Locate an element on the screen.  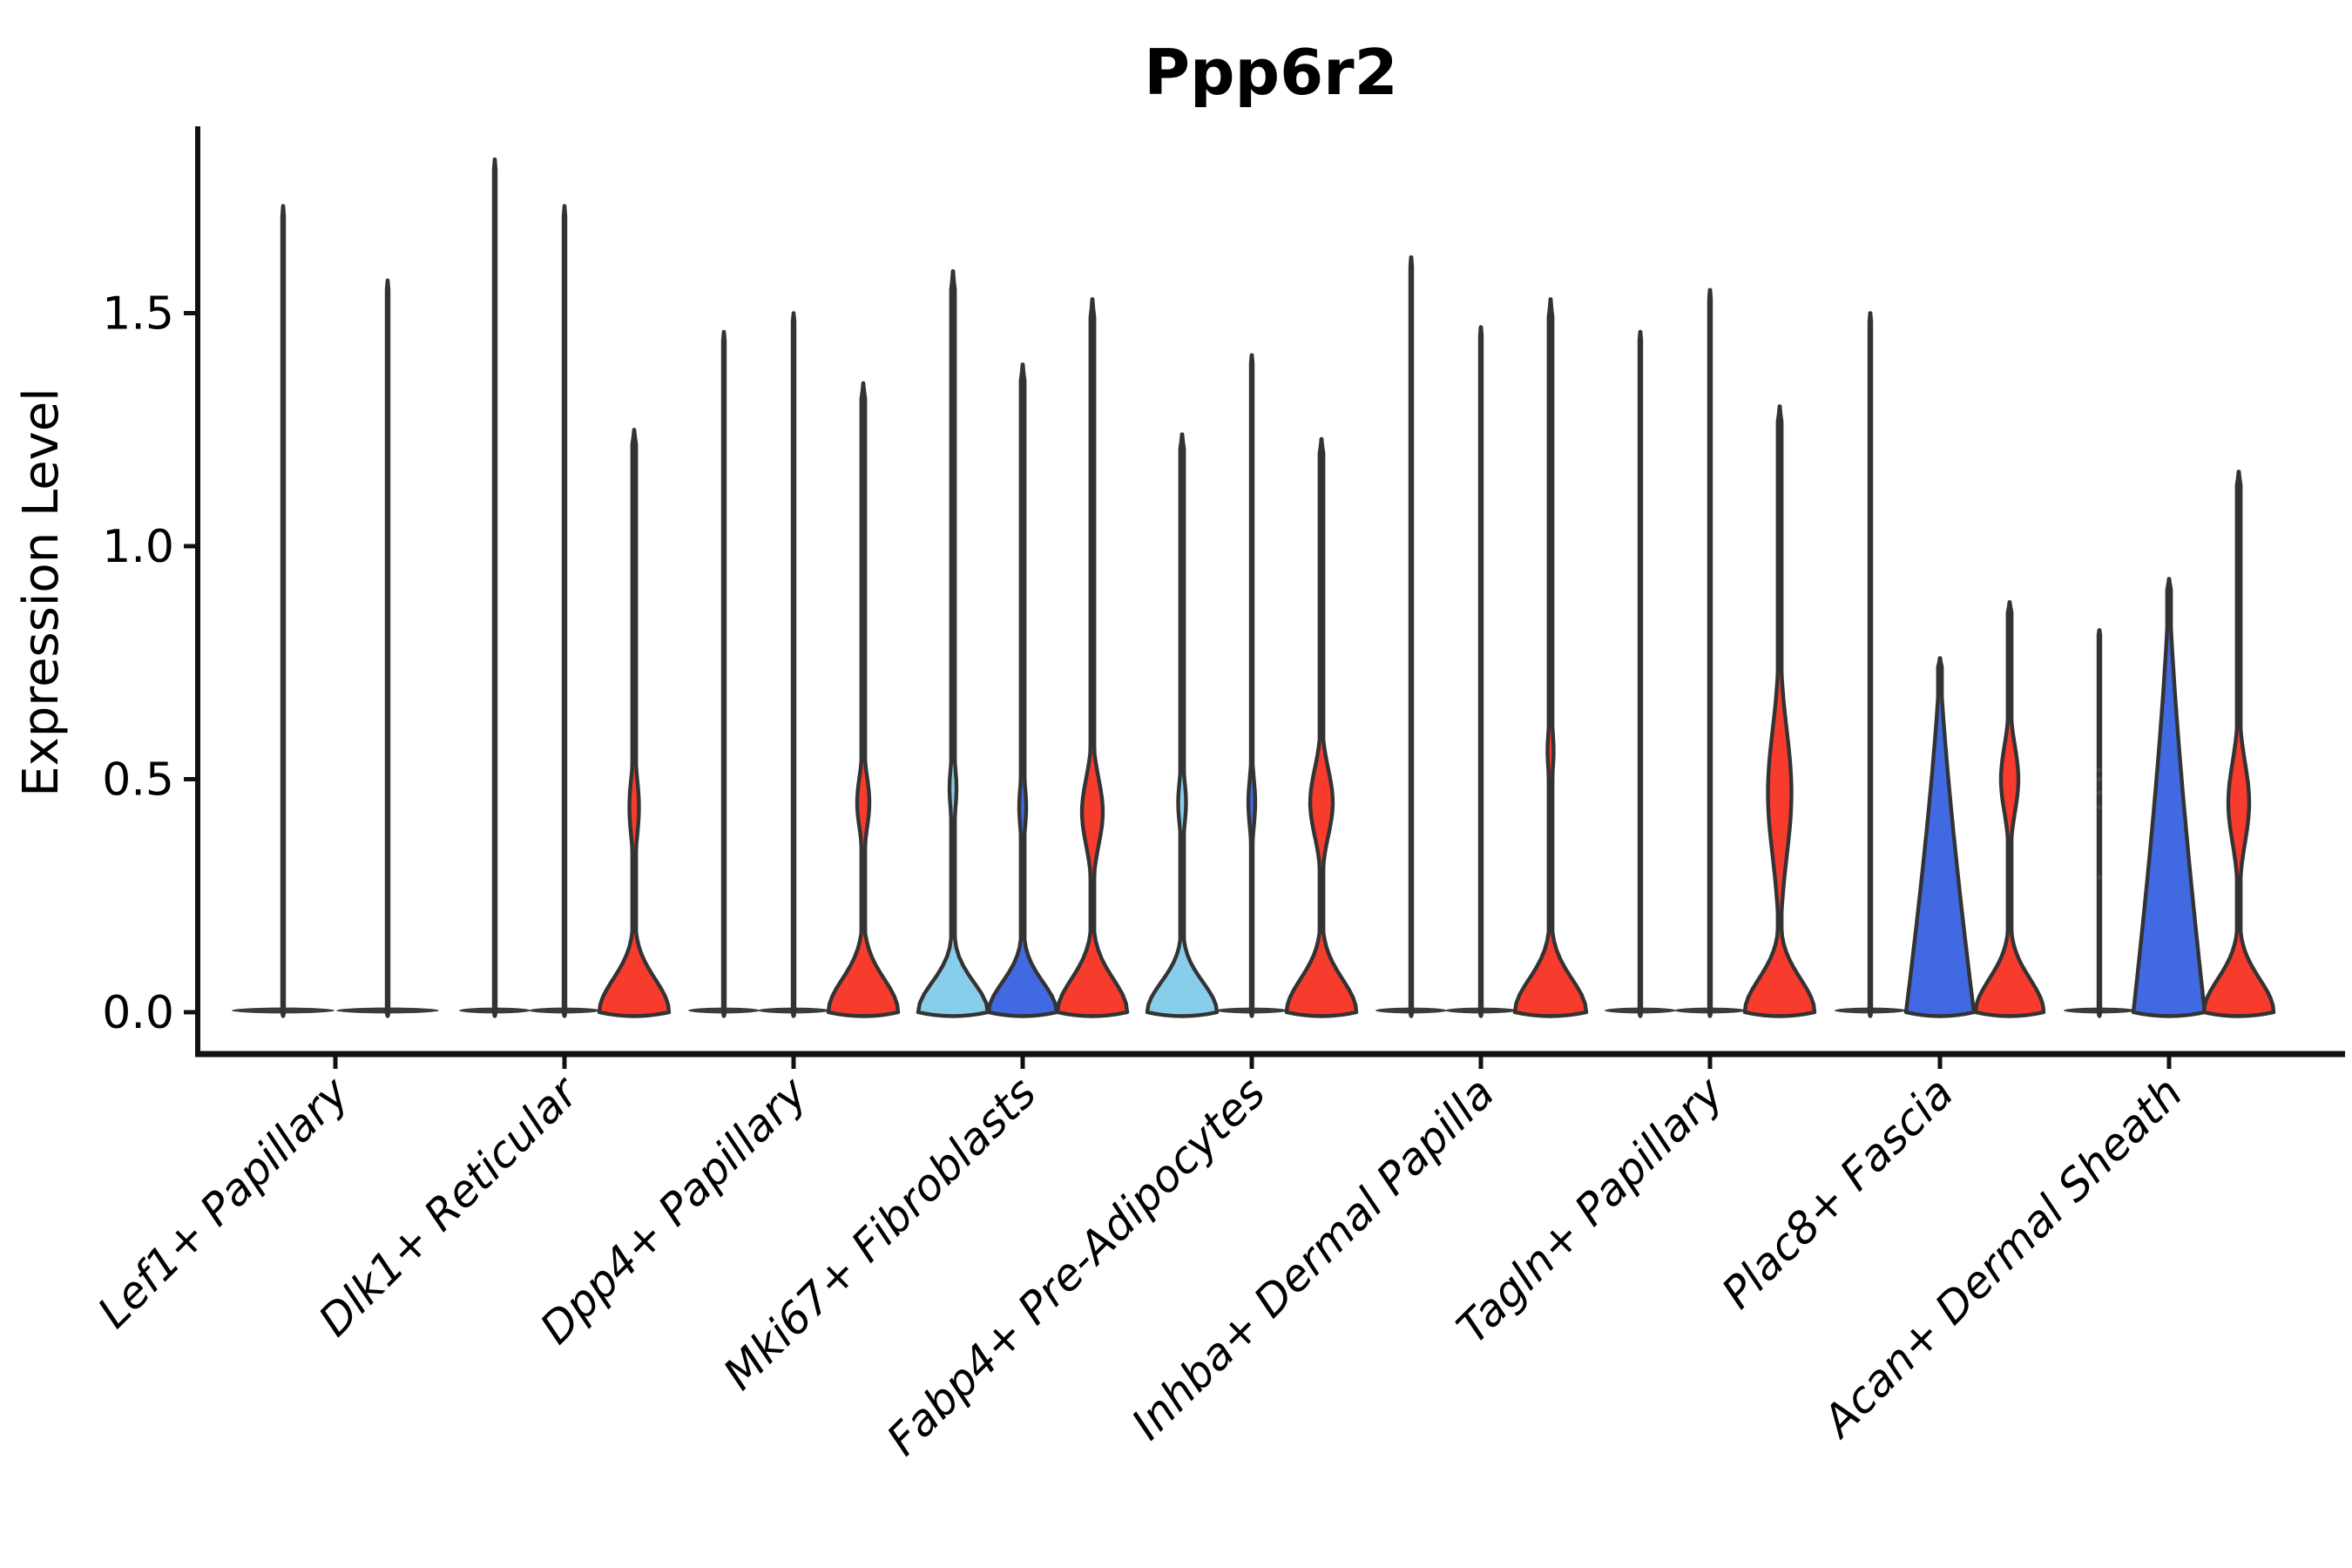
x-tick-label: Acan+ Dermal Sheath is located at coordinates (2003, 1257).